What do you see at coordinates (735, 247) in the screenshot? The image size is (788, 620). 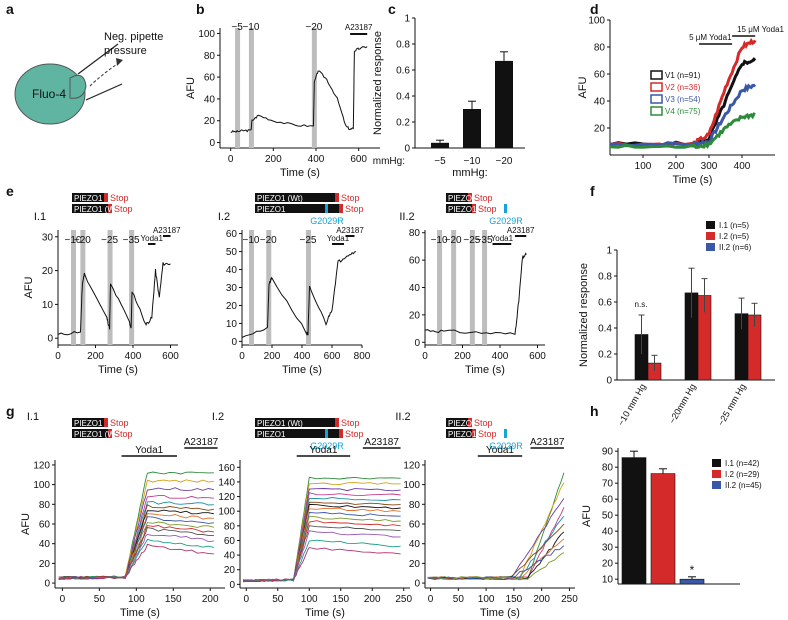 I see `f-legend-label: II.2 (n=6)` at bounding box center [735, 247].